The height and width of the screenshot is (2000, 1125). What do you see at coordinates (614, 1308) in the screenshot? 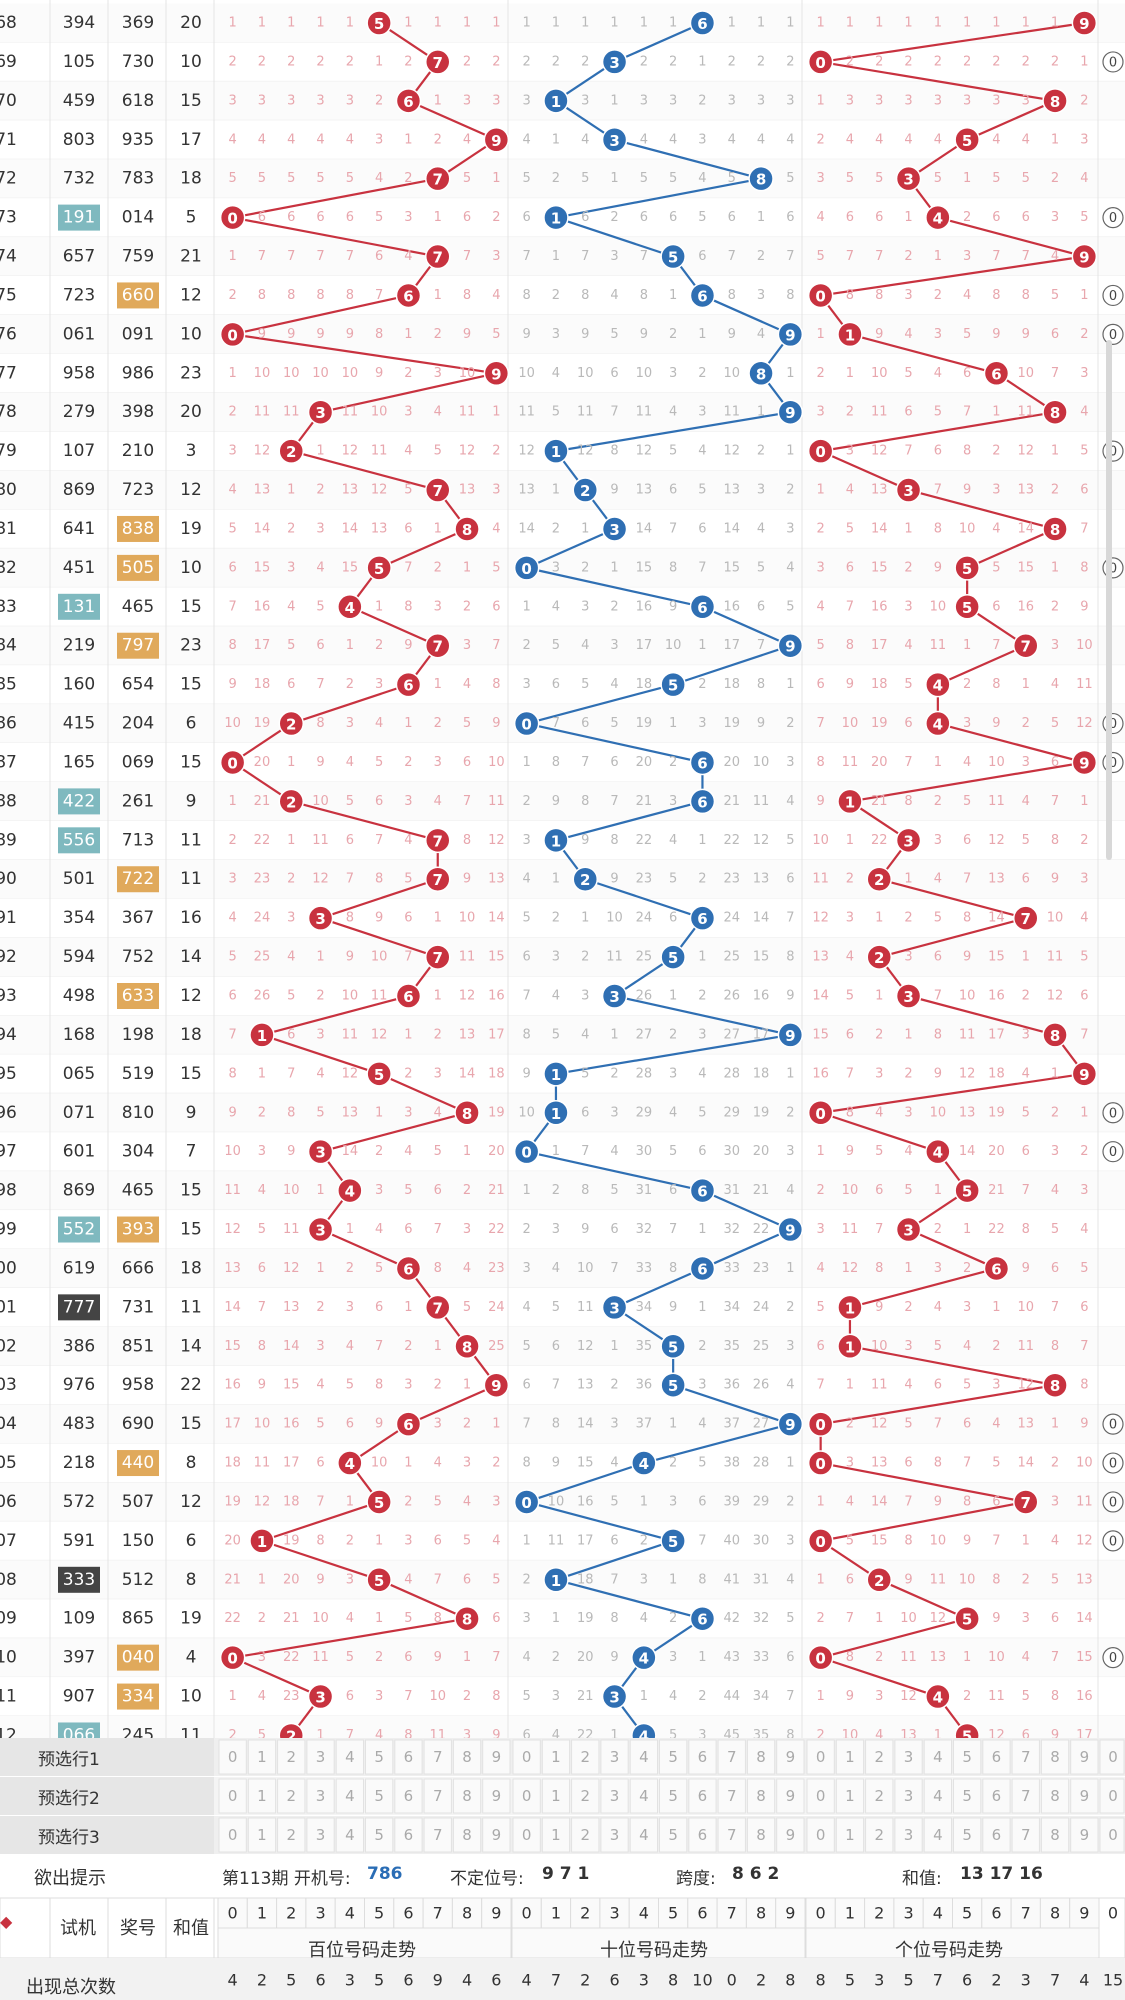
I see `hit-ball-digit: 3` at bounding box center [614, 1308].